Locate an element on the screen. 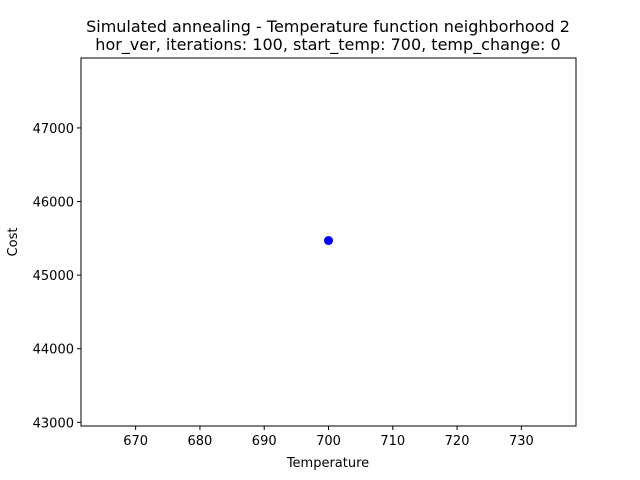 Image resolution: width=640 pixels, height=480 pixels. scatter-points is located at coordinates (328, 241).